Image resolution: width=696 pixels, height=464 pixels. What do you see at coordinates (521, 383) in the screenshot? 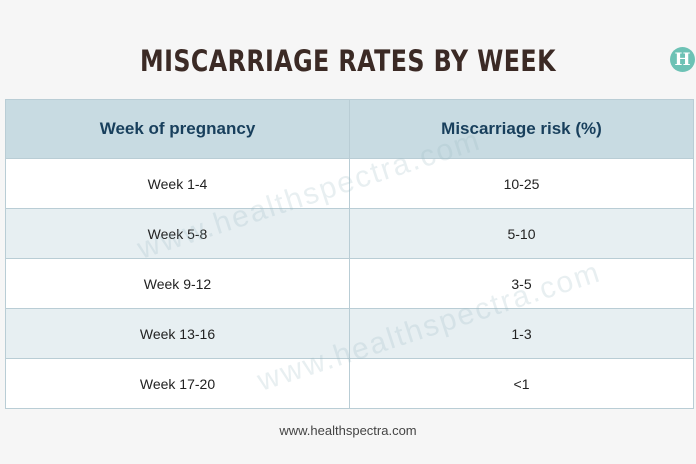
I see `risk-cell: <1` at bounding box center [521, 383].